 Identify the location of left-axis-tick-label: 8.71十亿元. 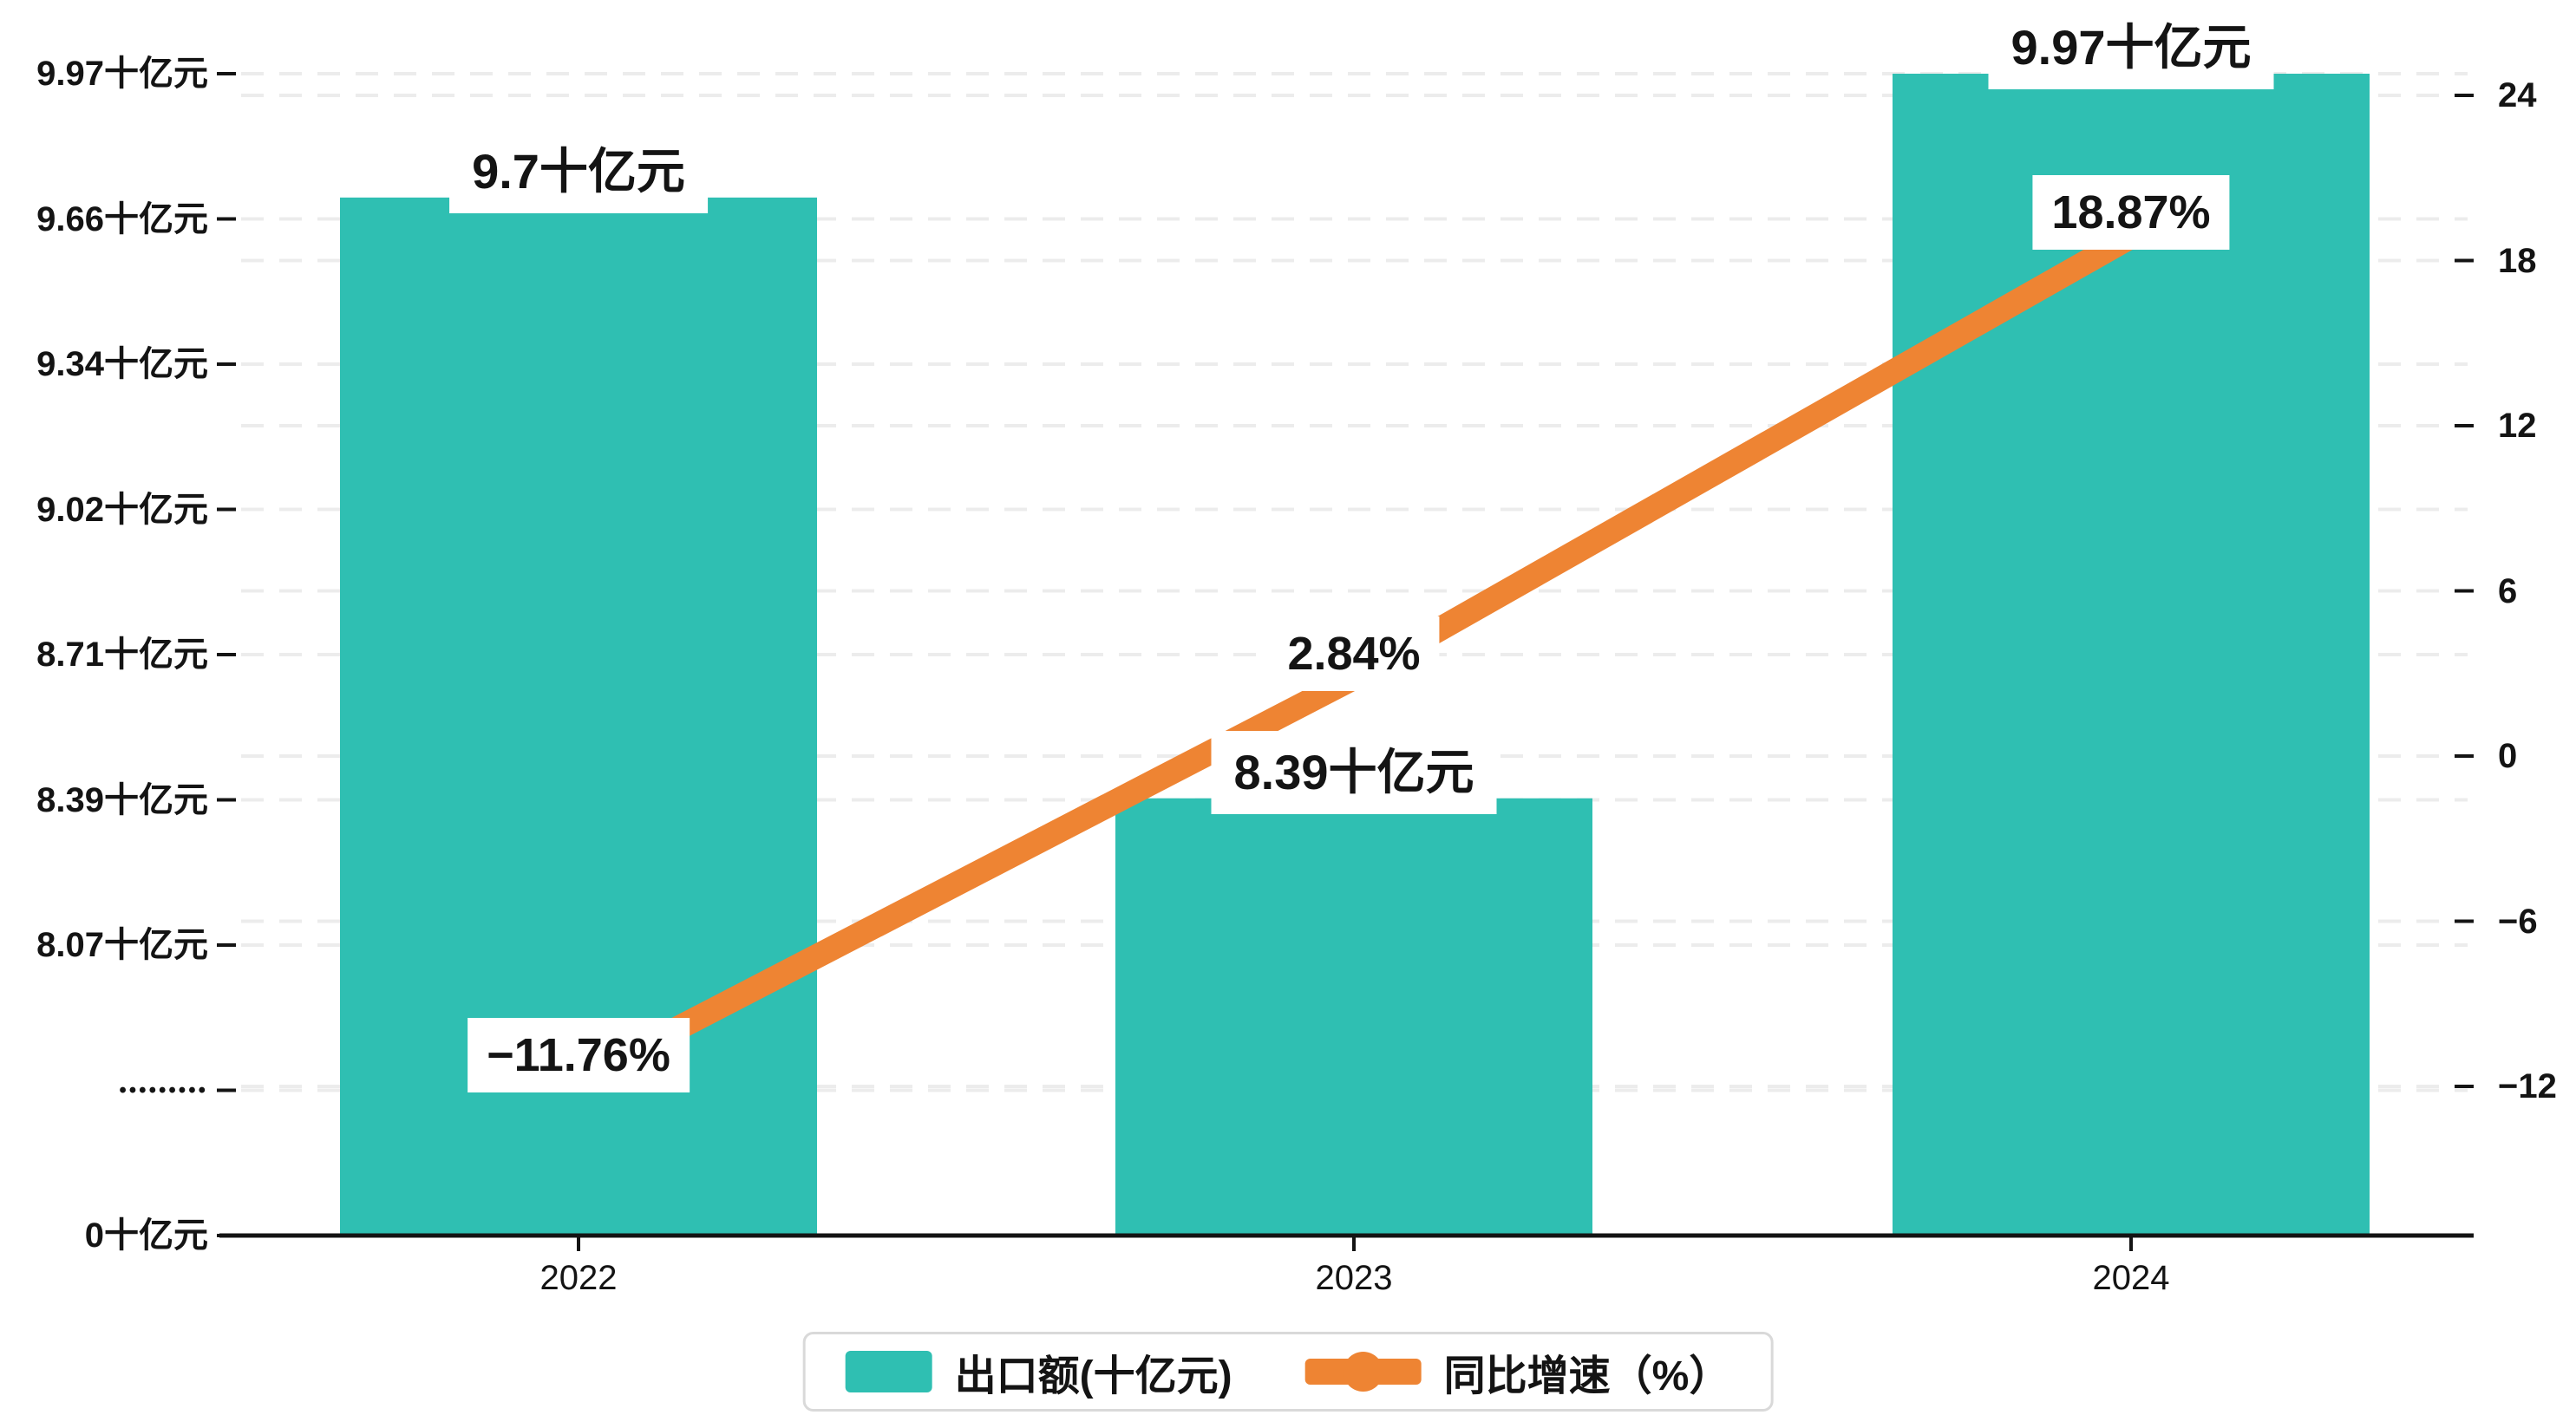
(122, 655).